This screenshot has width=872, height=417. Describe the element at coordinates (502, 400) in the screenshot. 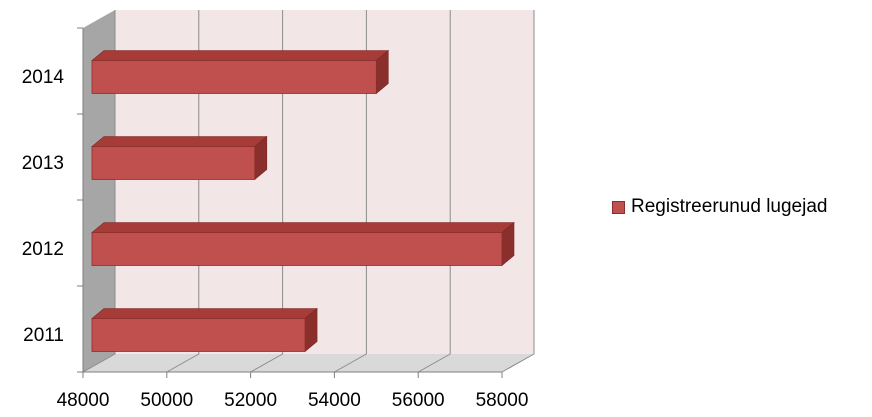

I see `x-tick-label: 58000` at that location.